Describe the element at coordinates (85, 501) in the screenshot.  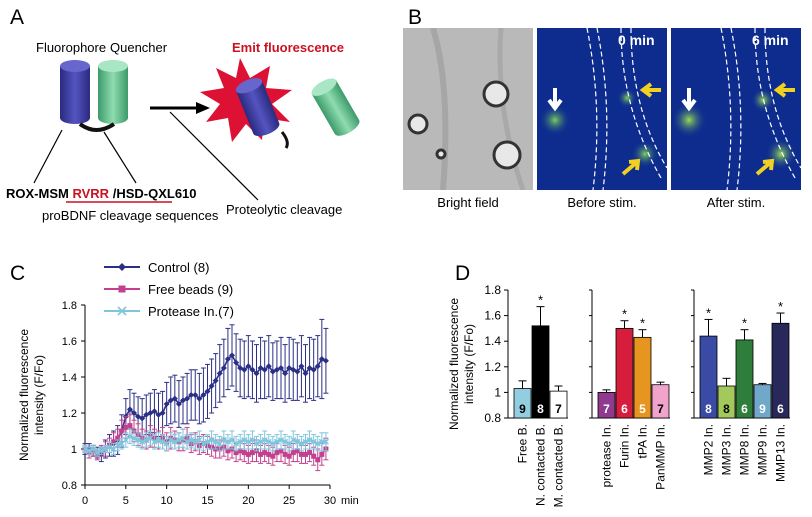
I see `x-tick-label: 0` at that location.